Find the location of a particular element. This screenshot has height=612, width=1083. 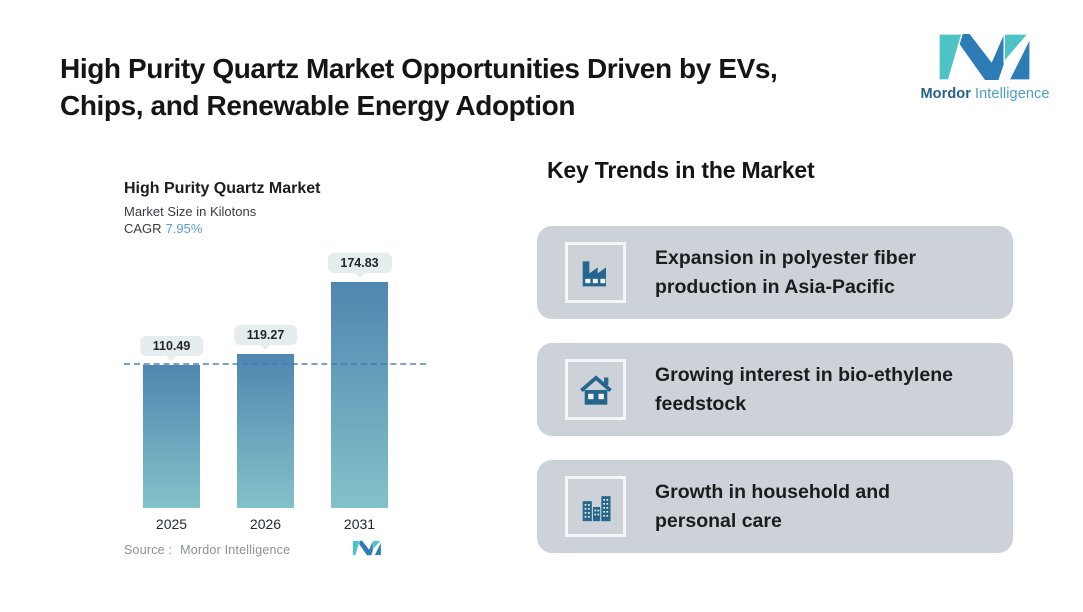

trends-heading: Key Trends in the Market is located at coordinates (681, 170).